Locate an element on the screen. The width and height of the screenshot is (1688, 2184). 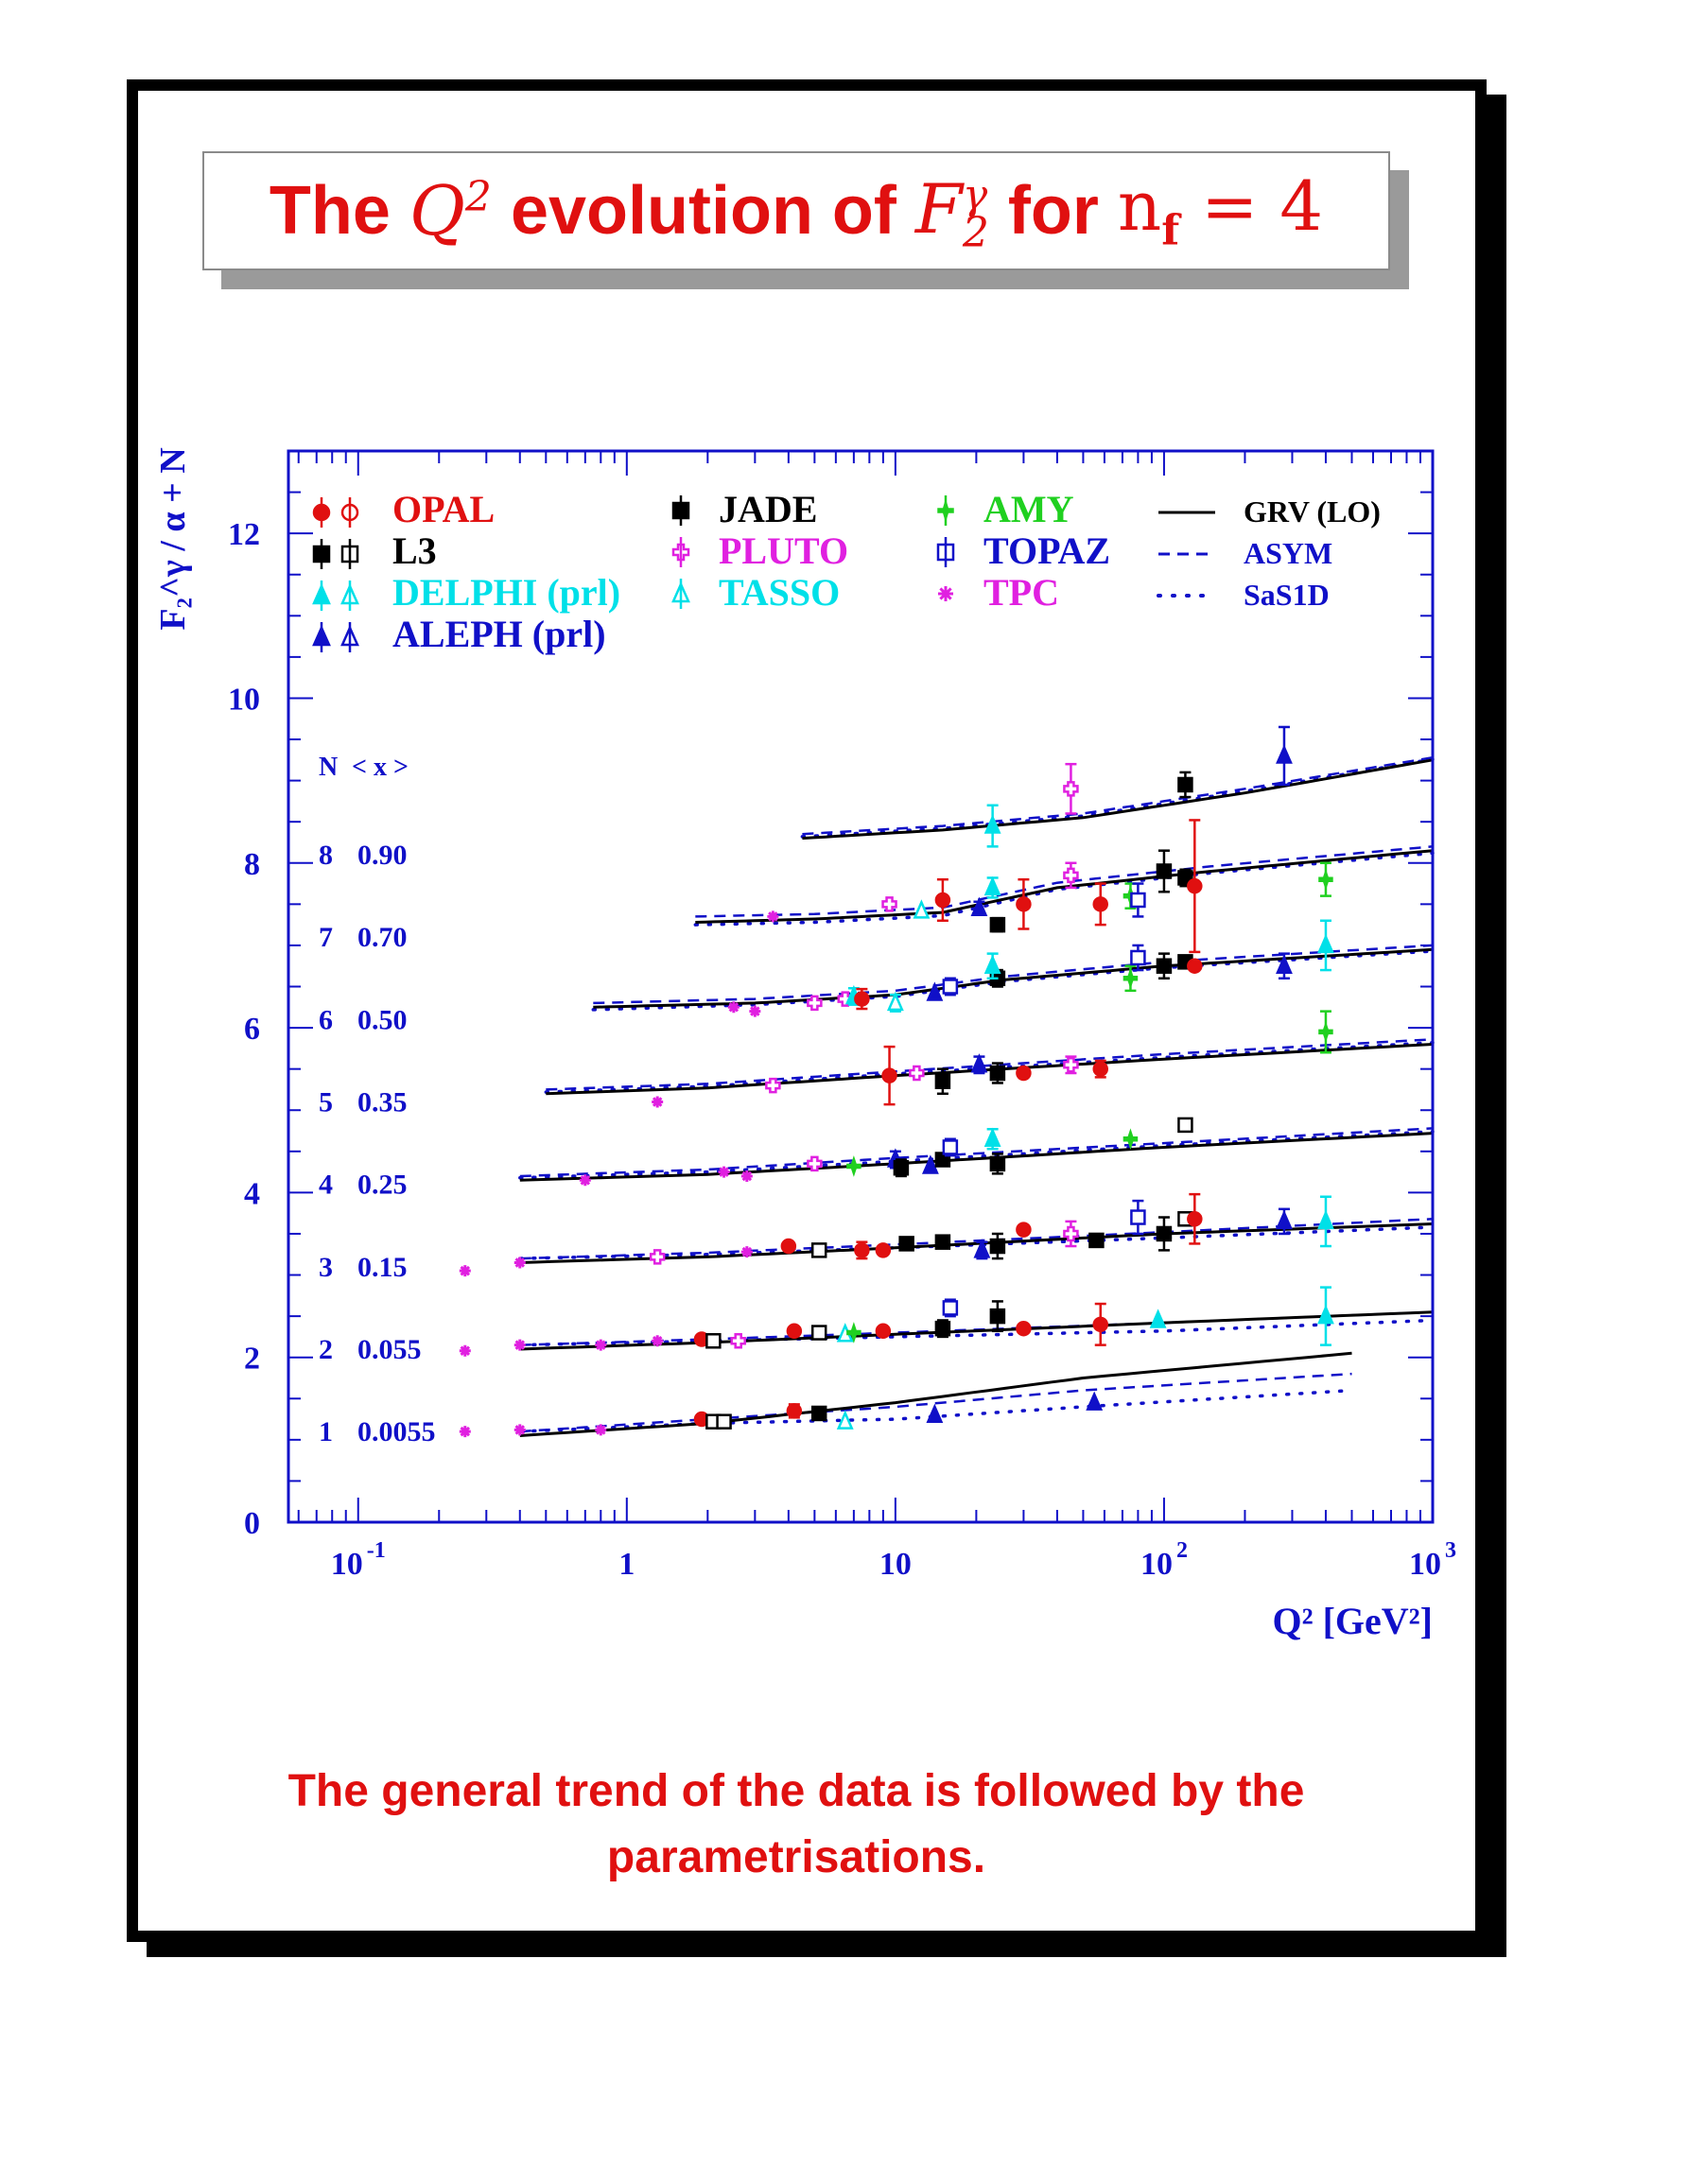
legend-item-tpc: TPC is located at coordinates (998, 592).